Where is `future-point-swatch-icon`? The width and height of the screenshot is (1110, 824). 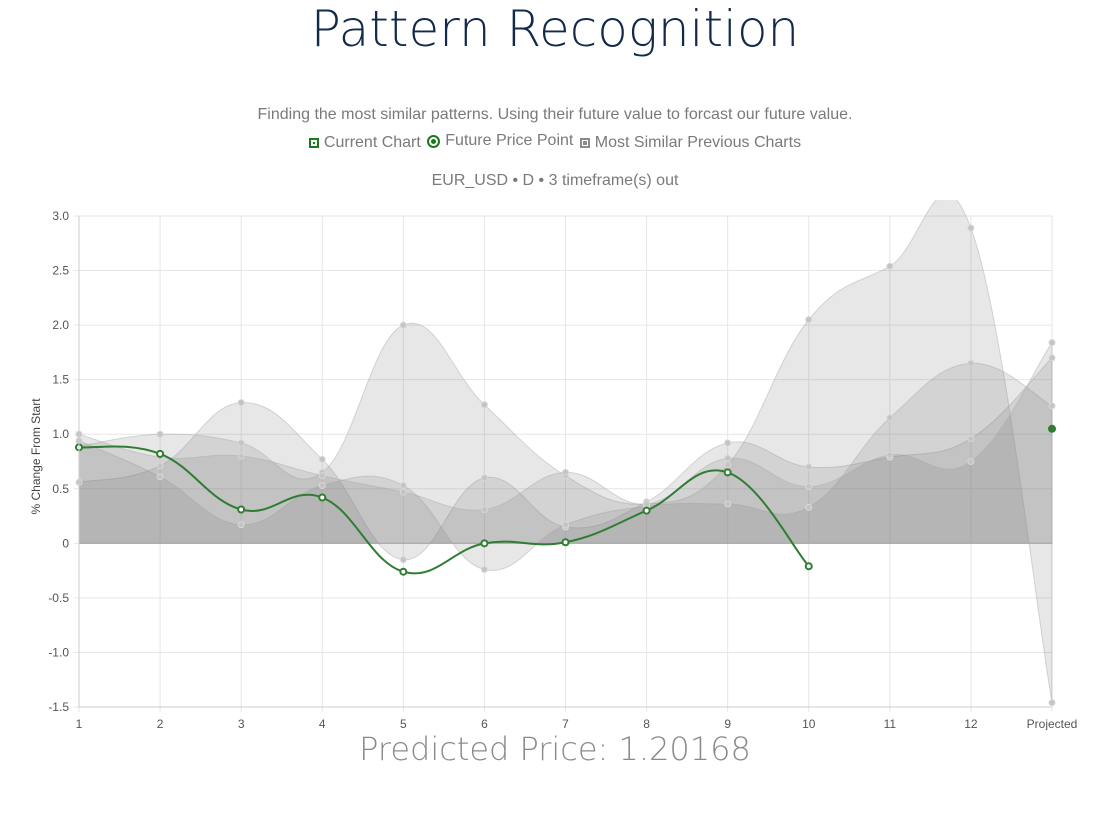 future-point-swatch-icon is located at coordinates (434, 141).